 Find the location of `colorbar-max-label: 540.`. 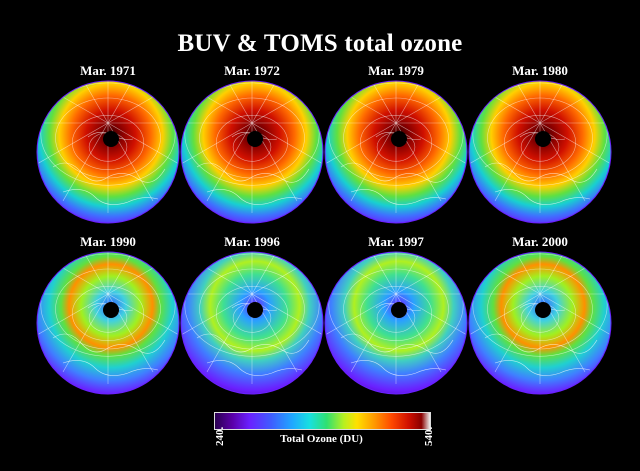

colorbar-max-label: 540. is located at coordinates (429, 436).